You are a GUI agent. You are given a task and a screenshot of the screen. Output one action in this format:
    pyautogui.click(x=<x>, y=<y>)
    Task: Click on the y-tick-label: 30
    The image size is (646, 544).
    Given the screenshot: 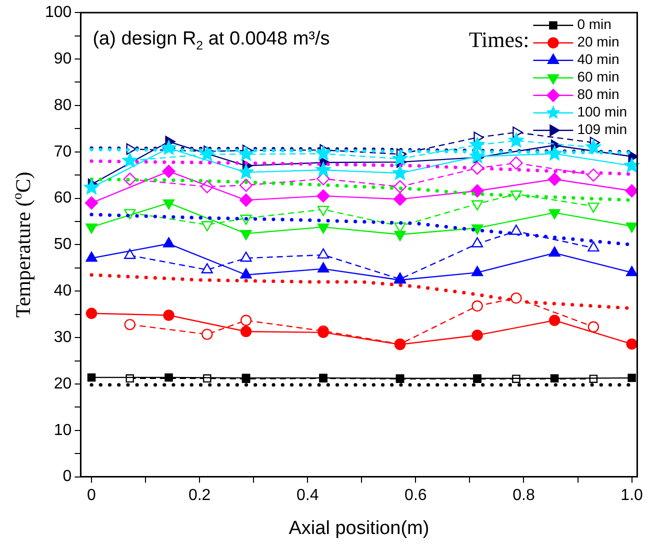 What is the action you would take?
    pyautogui.click(x=63, y=337)
    